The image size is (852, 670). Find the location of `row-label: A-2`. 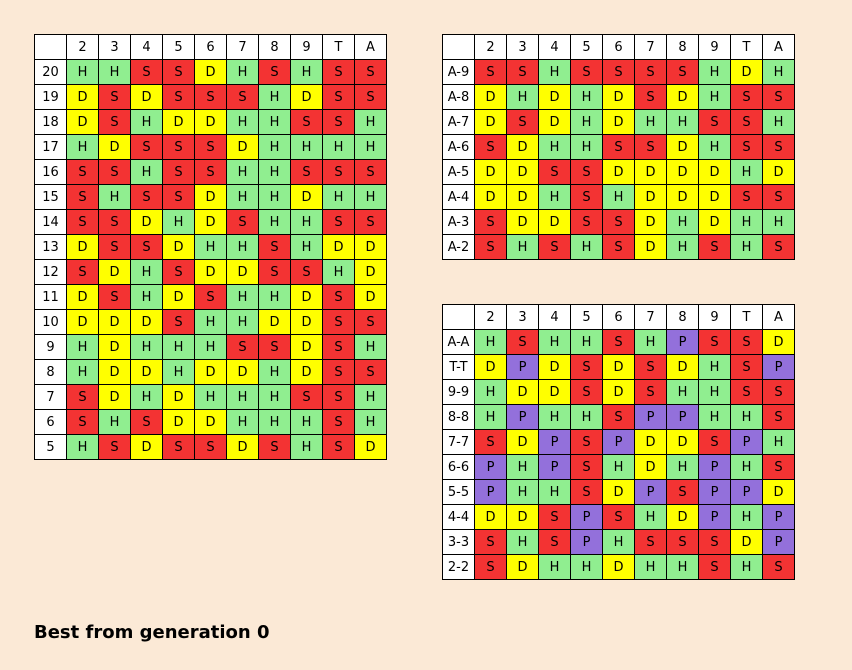

row-label: A-2 is located at coordinates (458, 247).